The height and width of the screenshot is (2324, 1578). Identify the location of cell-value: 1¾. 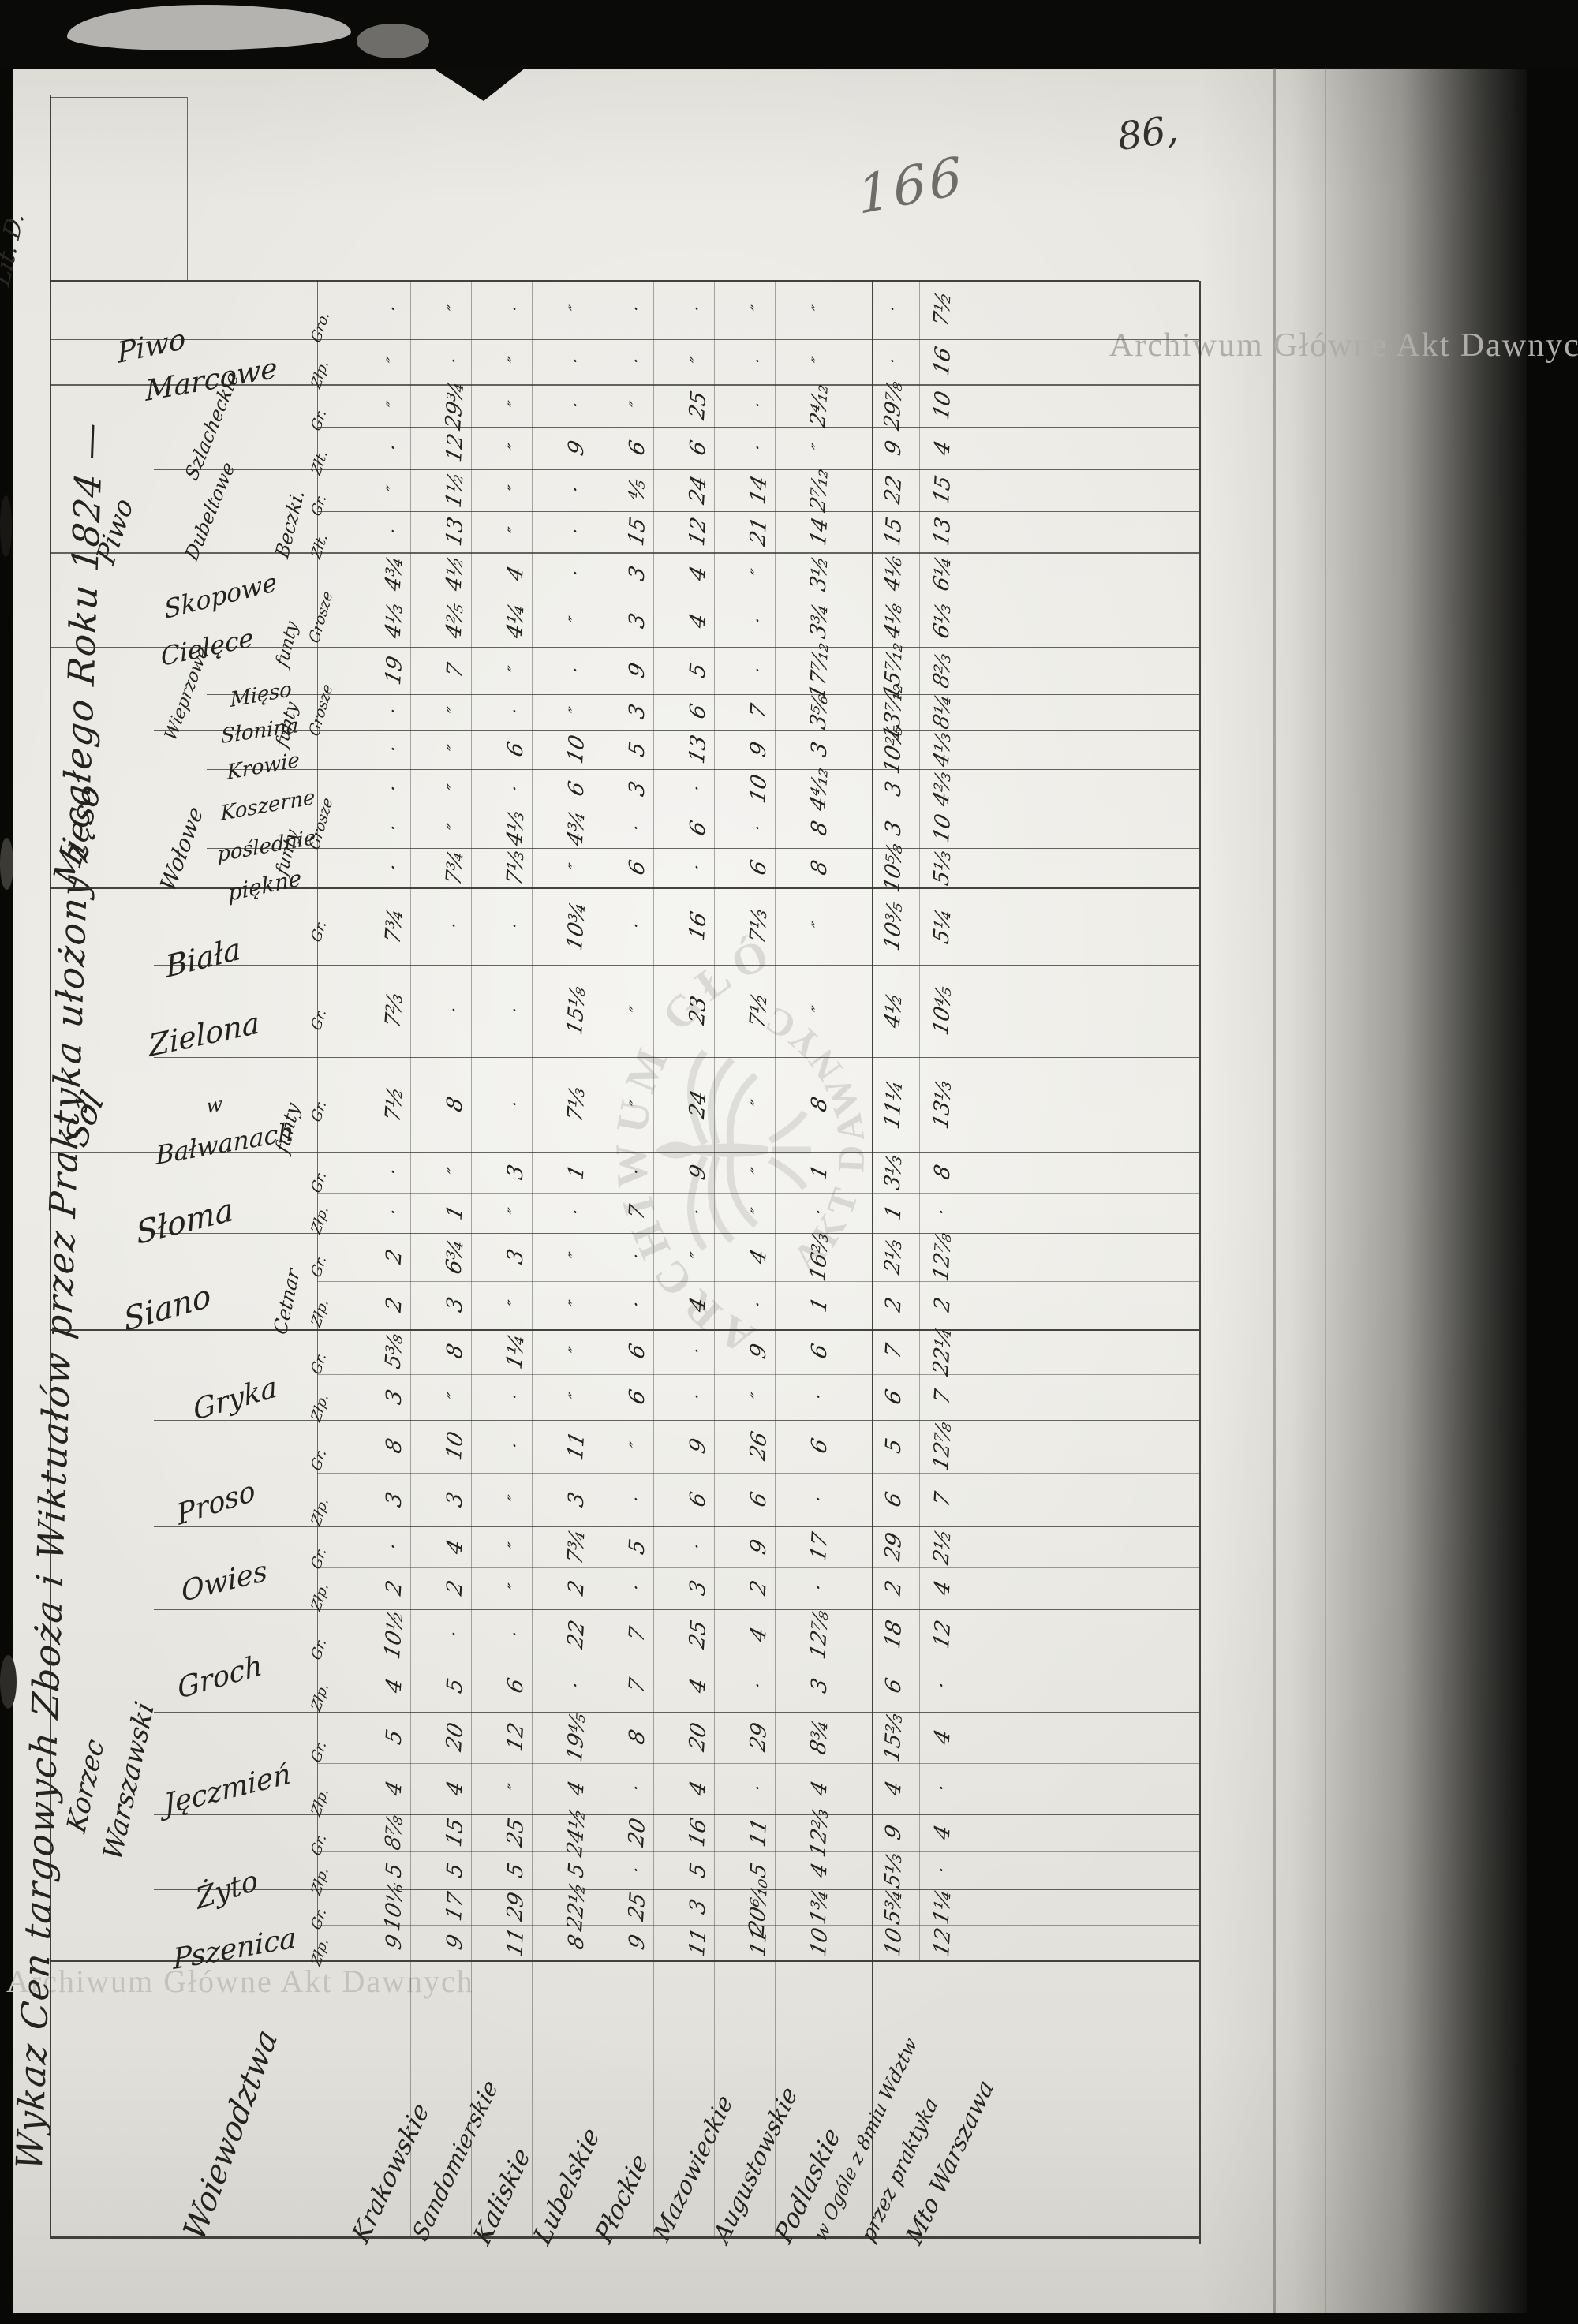
(820, 1906).